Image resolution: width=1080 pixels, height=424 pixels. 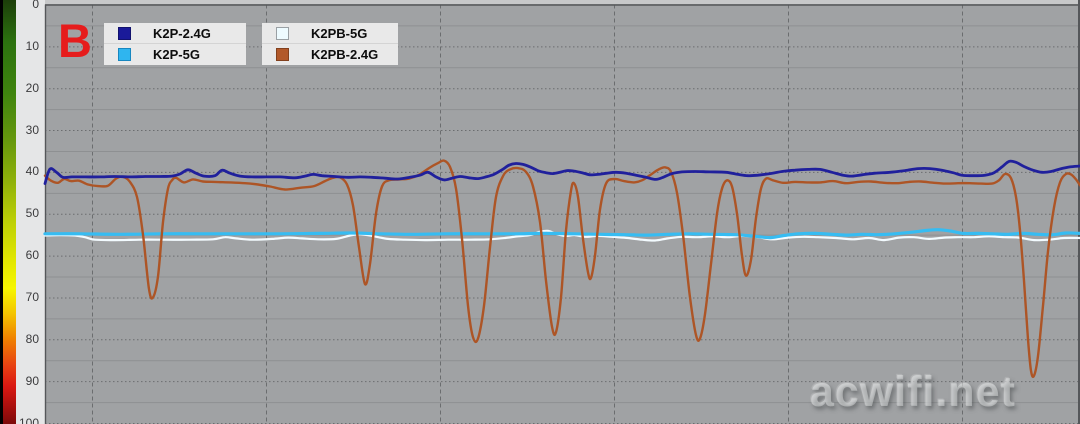 I want to click on y-axis-tick: 10, so click(x=32, y=45).